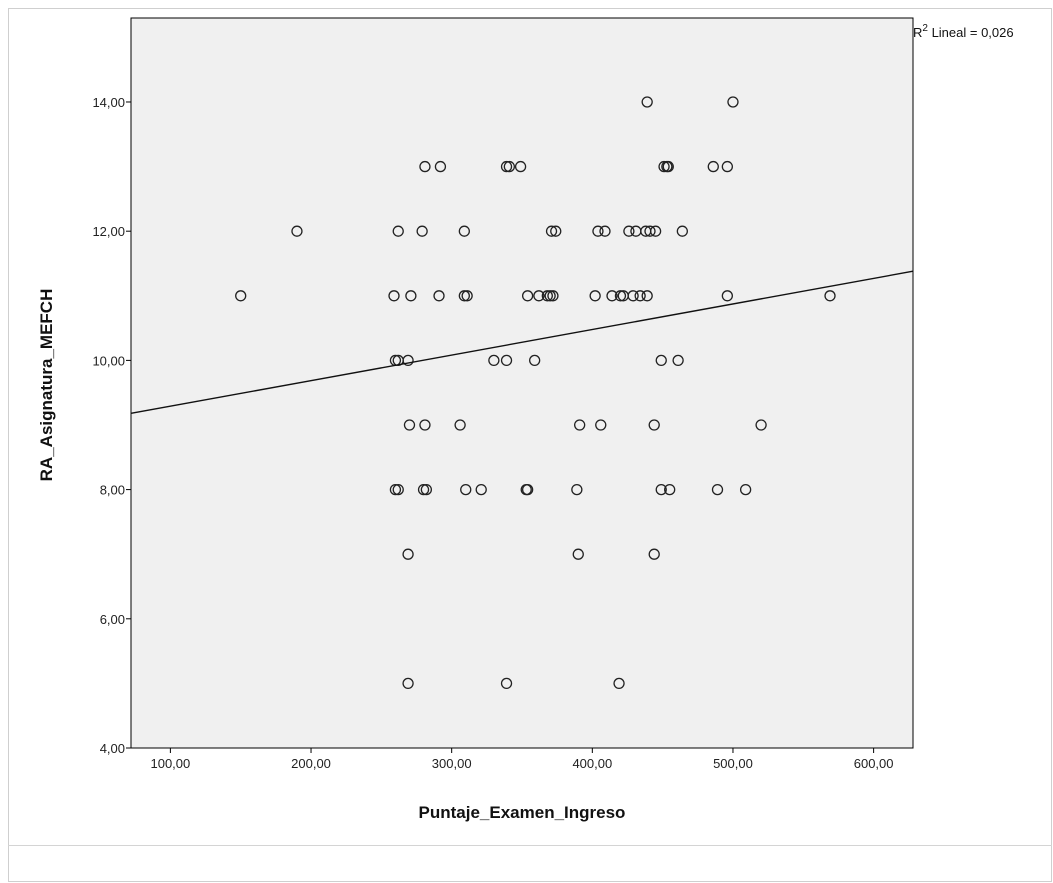 This screenshot has width=1053, height=883. Describe the element at coordinates (112, 748) in the screenshot. I see `y-tick-label: 4,00` at that location.